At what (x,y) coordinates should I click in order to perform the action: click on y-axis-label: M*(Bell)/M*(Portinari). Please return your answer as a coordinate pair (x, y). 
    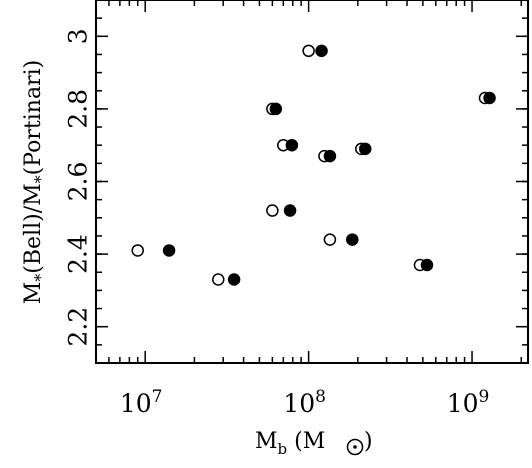
    Looking at the image, I should click on (35, 182).